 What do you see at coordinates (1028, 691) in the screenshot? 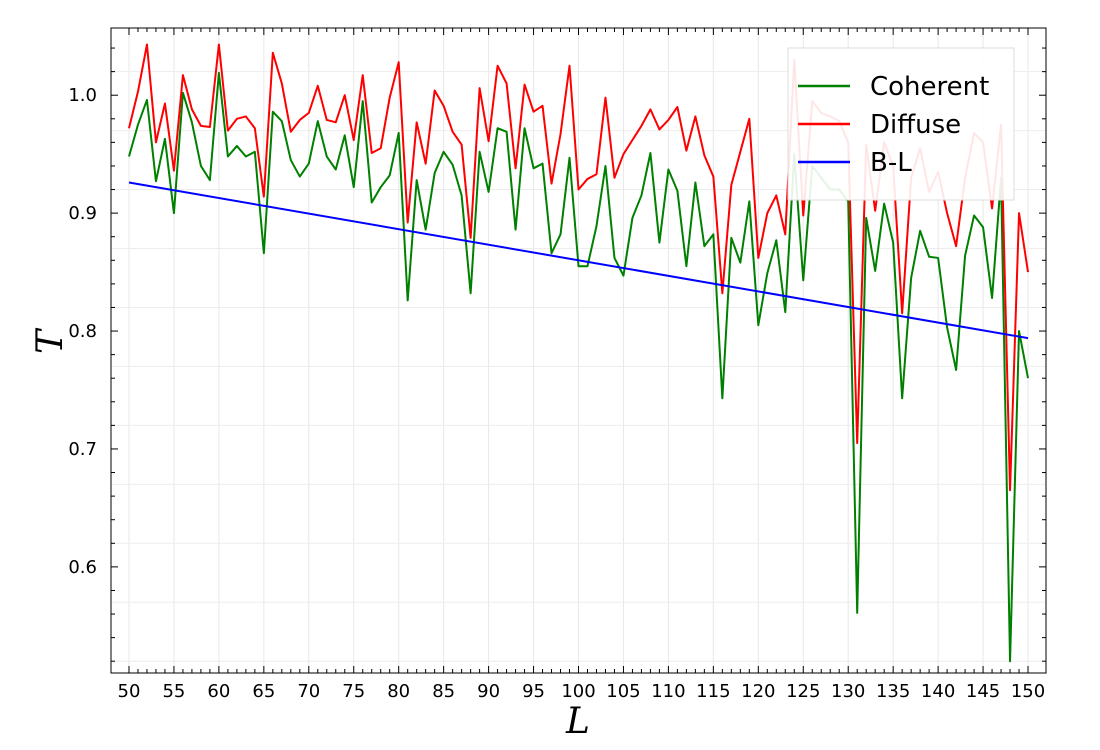
I see `x-tick-label: 150` at bounding box center [1028, 691].